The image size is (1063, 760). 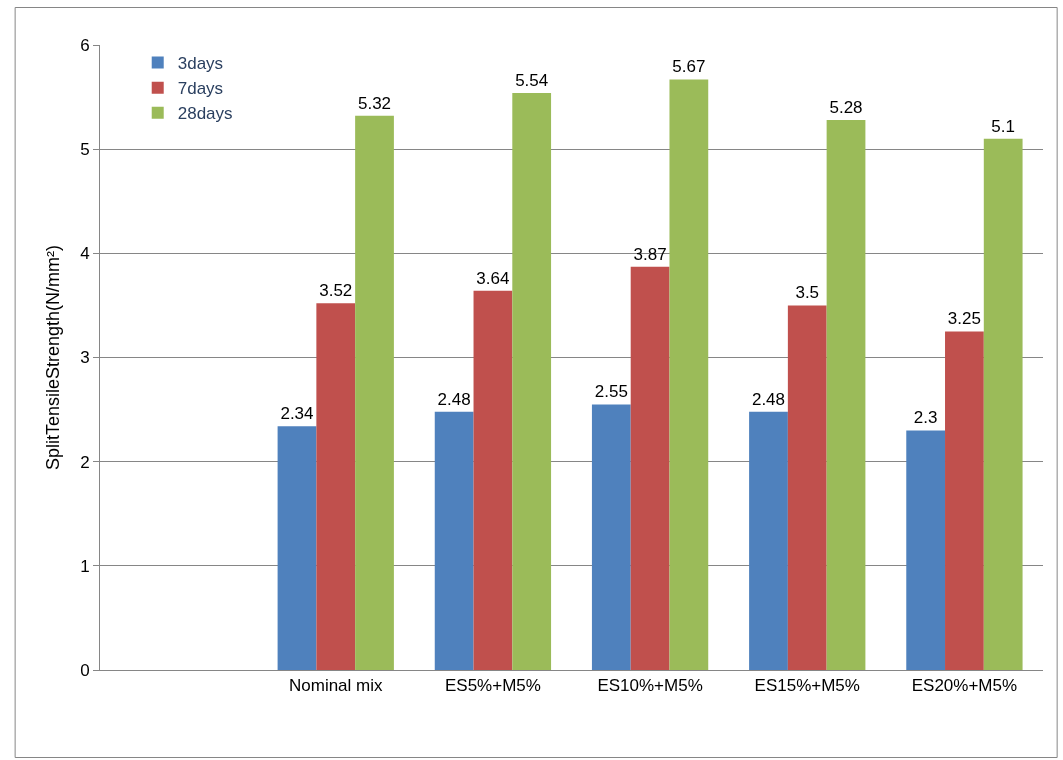 I want to click on x-tick-label: ES15%+M5%, so click(x=807, y=686).